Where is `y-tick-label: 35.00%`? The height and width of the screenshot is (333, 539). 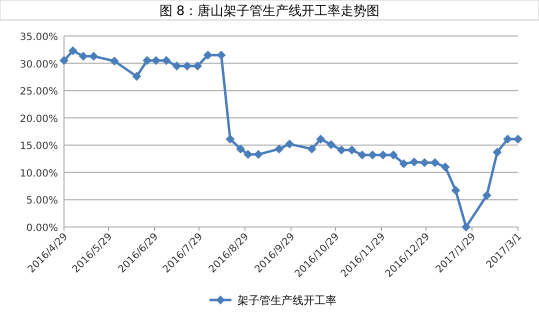
y-tick-label: 35.00% is located at coordinates (39, 37).